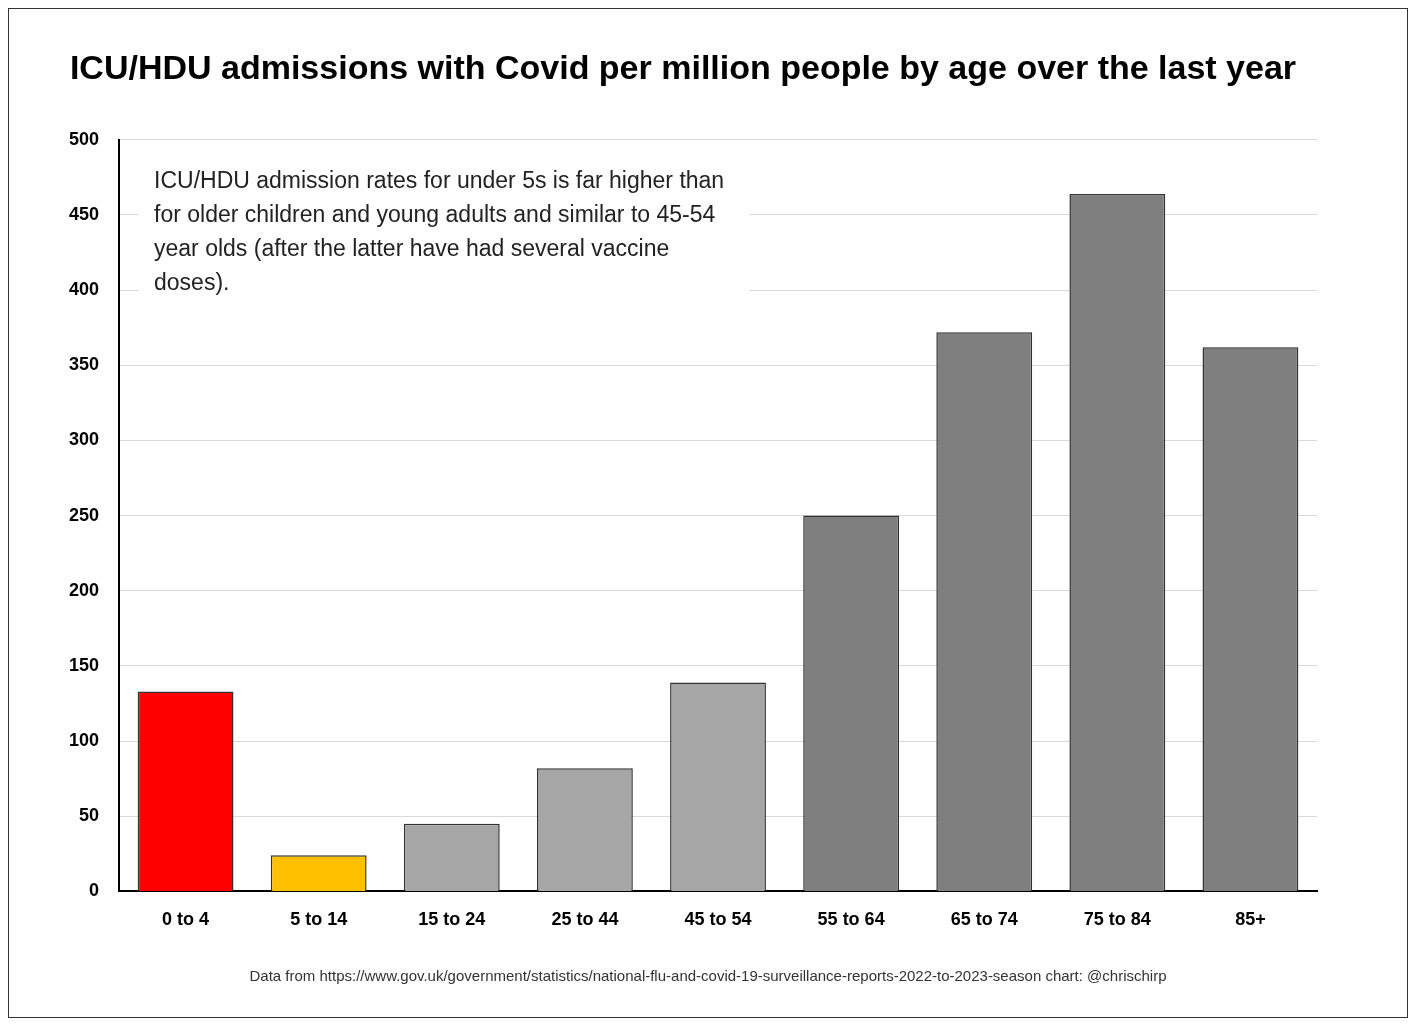 The image size is (1420, 1030). I want to click on y-tick-label: 350, so click(84, 364).